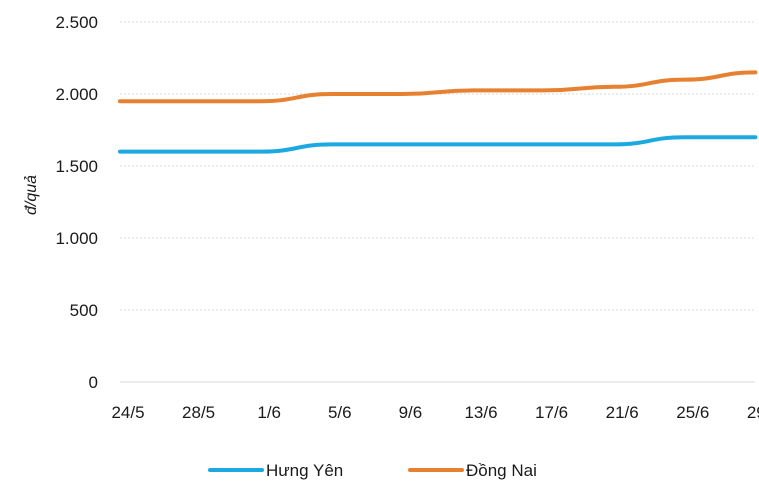 Image resolution: width=759 pixels, height=486 pixels. I want to click on x-tick-label: 28/5, so click(198, 412).